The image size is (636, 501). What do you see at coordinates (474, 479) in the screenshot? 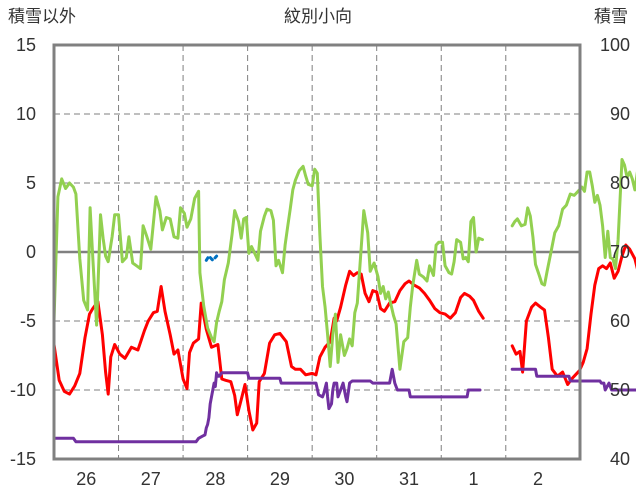
I see `x-tick-label: 1` at bounding box center [474, 479].